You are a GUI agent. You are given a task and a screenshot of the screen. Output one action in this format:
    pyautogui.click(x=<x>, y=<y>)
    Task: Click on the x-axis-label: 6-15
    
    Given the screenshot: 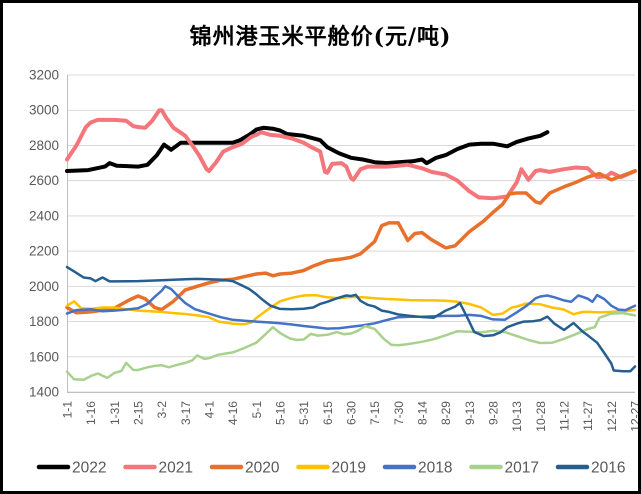 What is the action you would take?
    pyautogui.click(x=328, y=413)
    